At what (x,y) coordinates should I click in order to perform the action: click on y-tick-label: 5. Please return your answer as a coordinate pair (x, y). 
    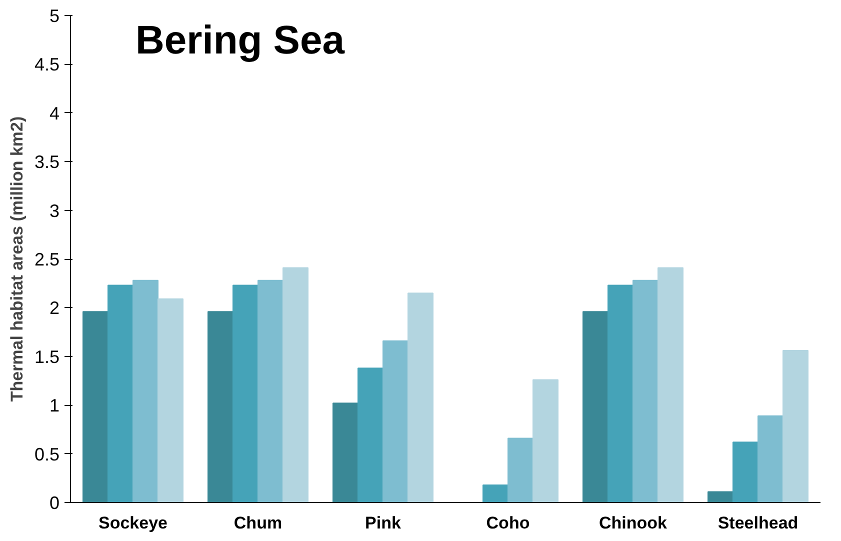
    Looking at the image, I should click on (54, 16).